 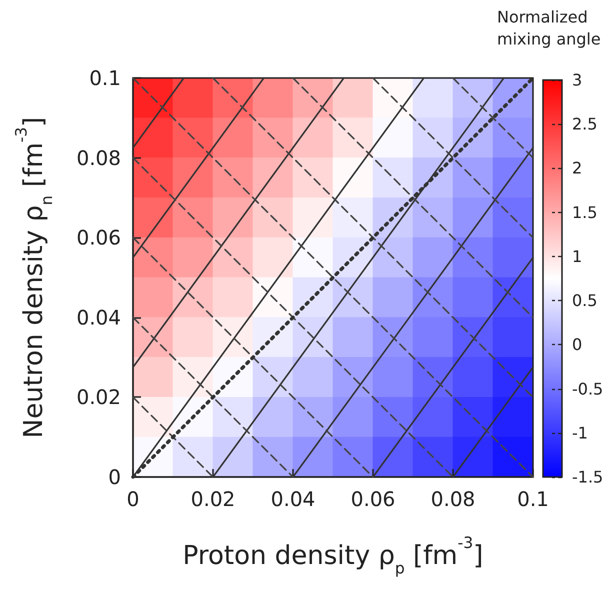 I want to click on y-tick-label: 0, so click(x=114, y=477).